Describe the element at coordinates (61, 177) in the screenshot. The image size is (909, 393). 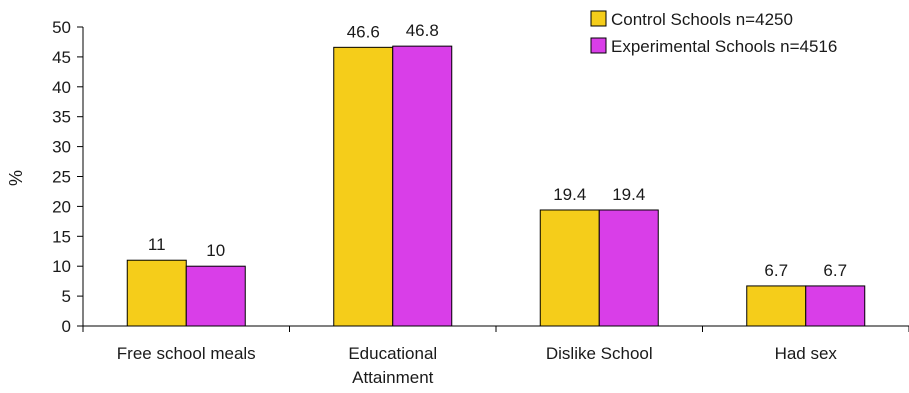
I see `y-tick-label: 25` at that location.